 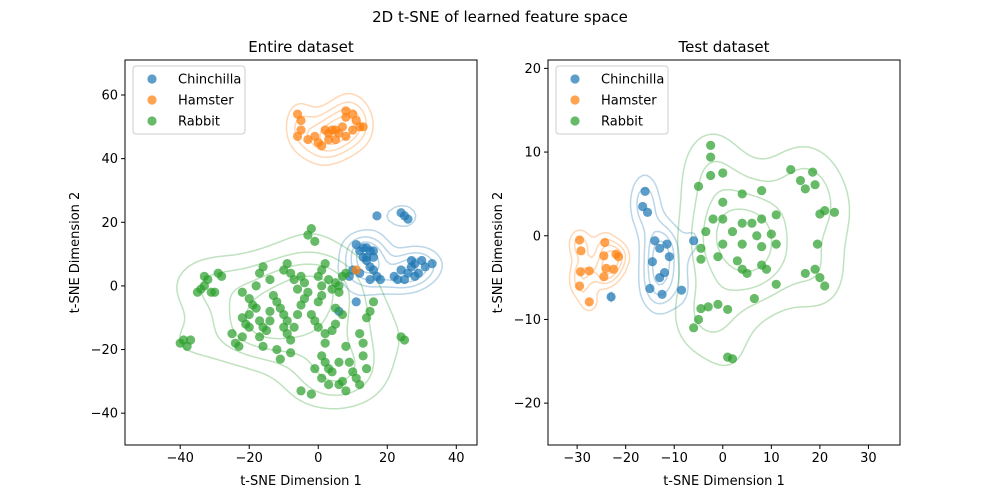 What do you see at coordinates (723, 47) in the screenshot?
I see `chart-title: Test dataset` at bounding box center [723, 47].